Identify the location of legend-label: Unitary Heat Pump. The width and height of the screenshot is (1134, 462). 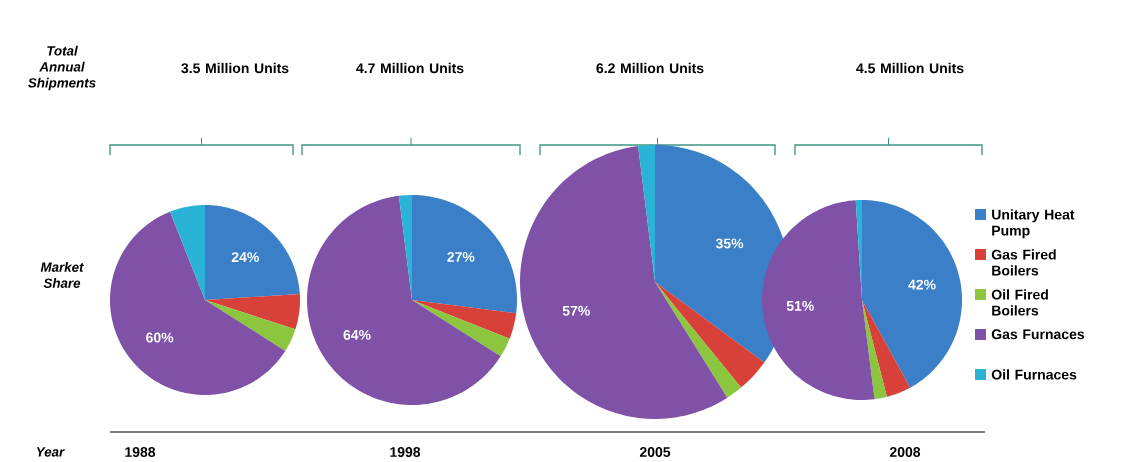
(1033, 224).